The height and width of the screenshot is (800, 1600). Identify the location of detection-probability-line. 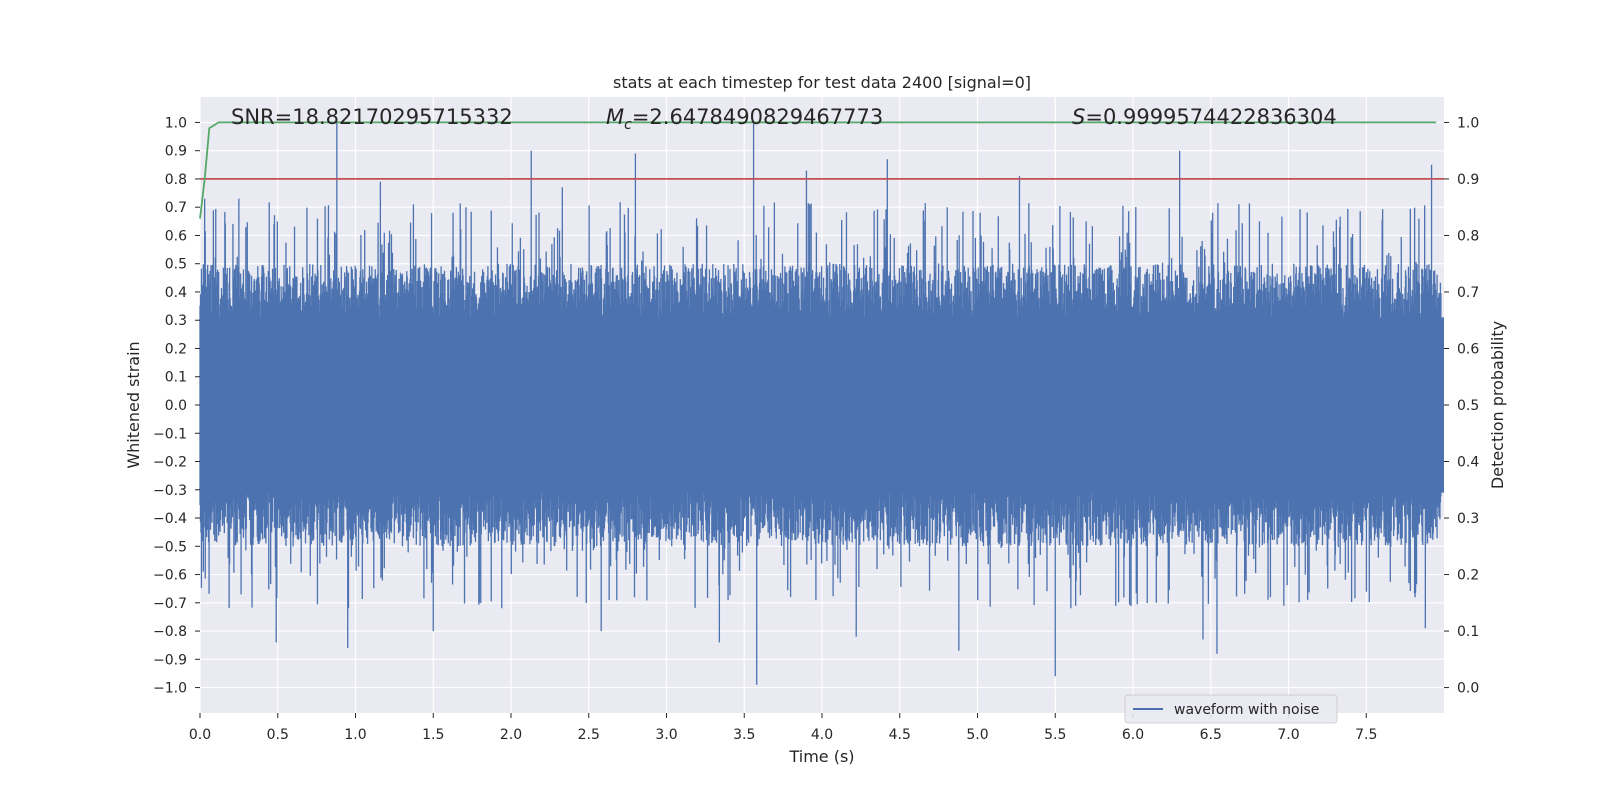
(818, 170).